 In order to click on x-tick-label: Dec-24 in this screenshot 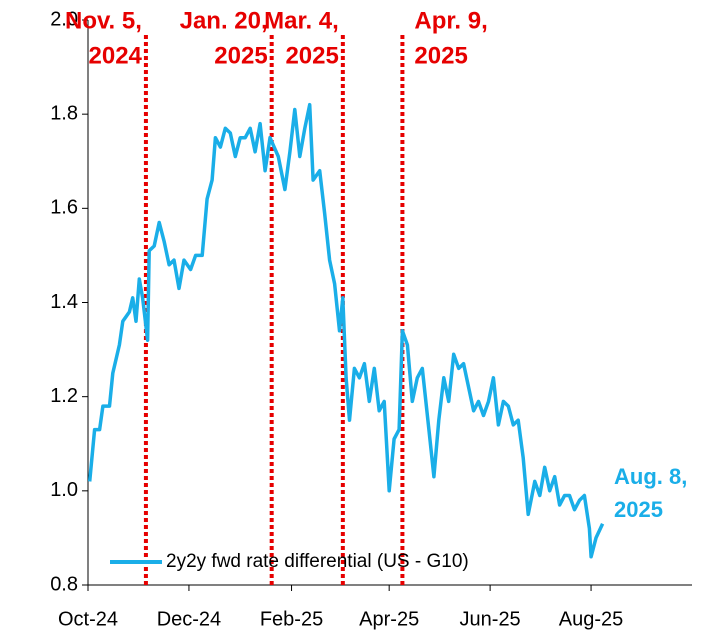, I will do `click(189, 619)`.